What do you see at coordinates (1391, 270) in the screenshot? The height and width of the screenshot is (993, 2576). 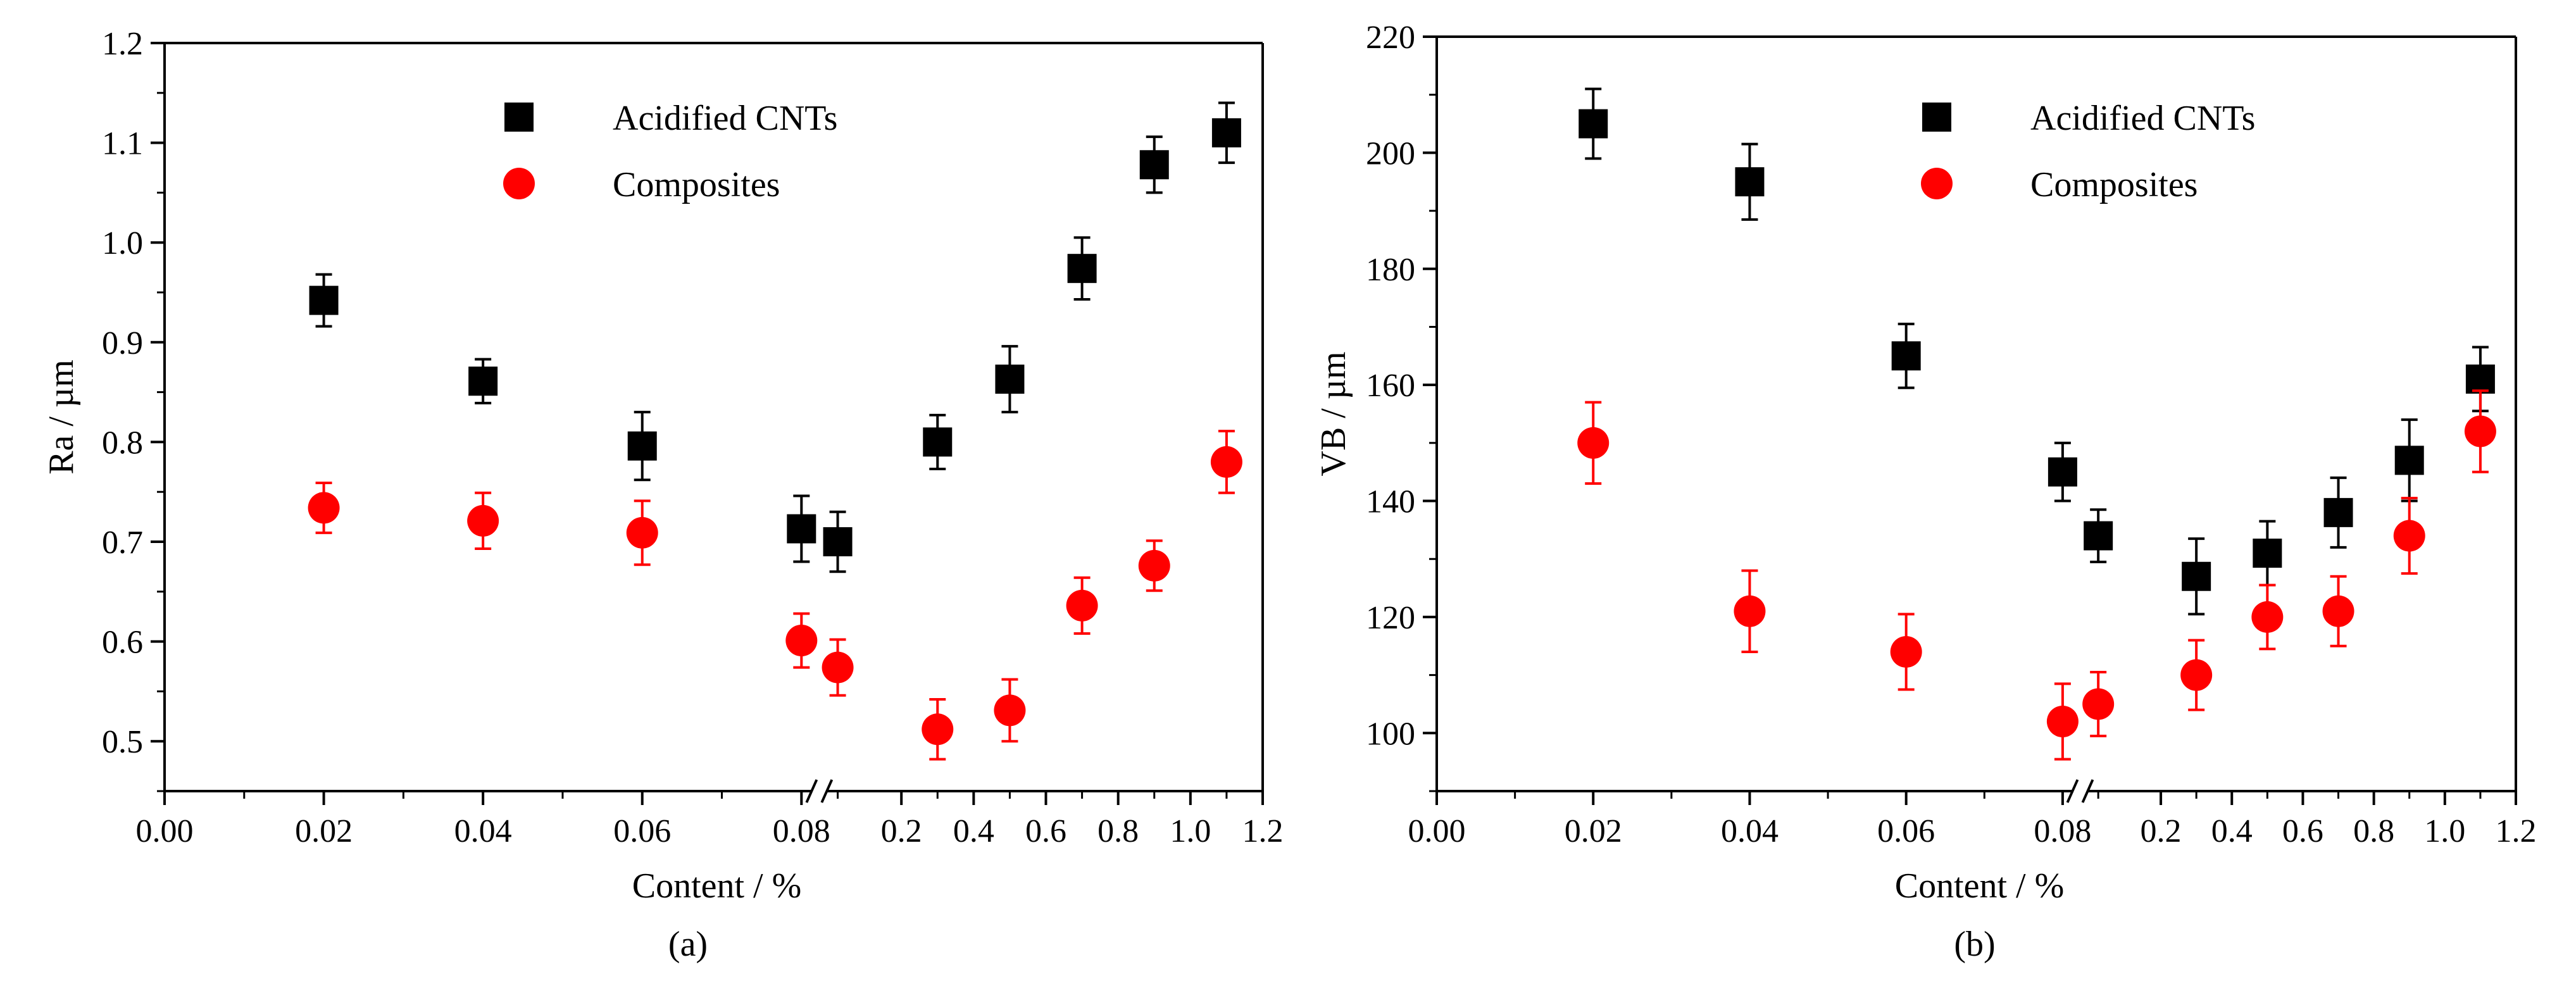 I see `y-tick-label: 180` at bounding box center [1391, 270].